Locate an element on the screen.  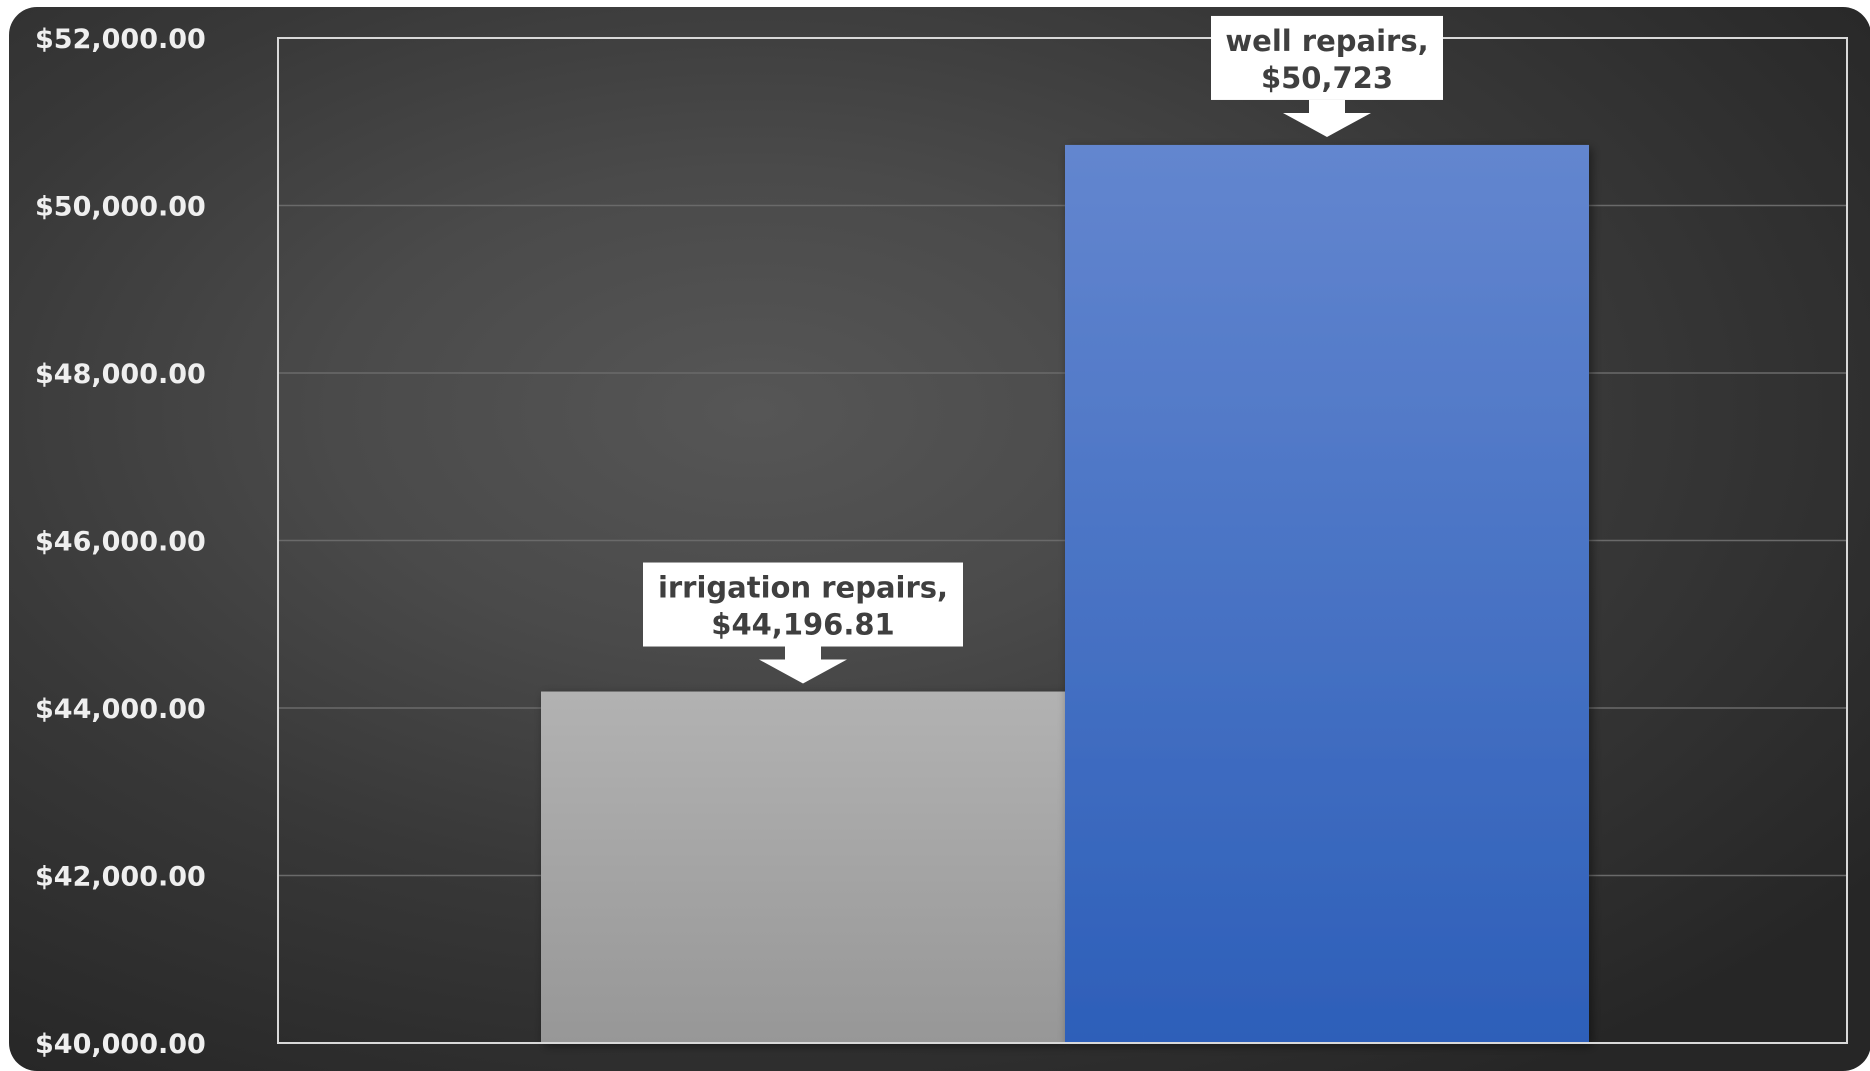
data-label-callout: well repairs,$50,723 is located at coordinates (1327, 76).